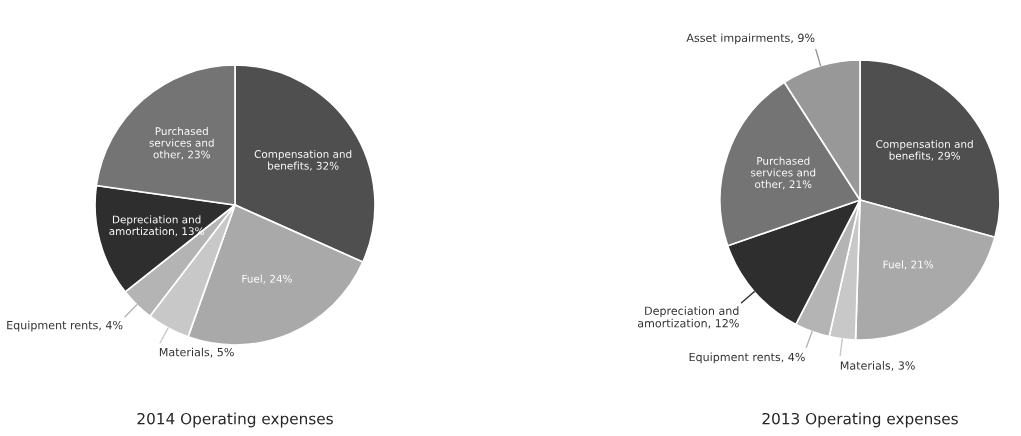  I want to click on slice-label: Depreciation and amortization, 12%, so click(688, 317).